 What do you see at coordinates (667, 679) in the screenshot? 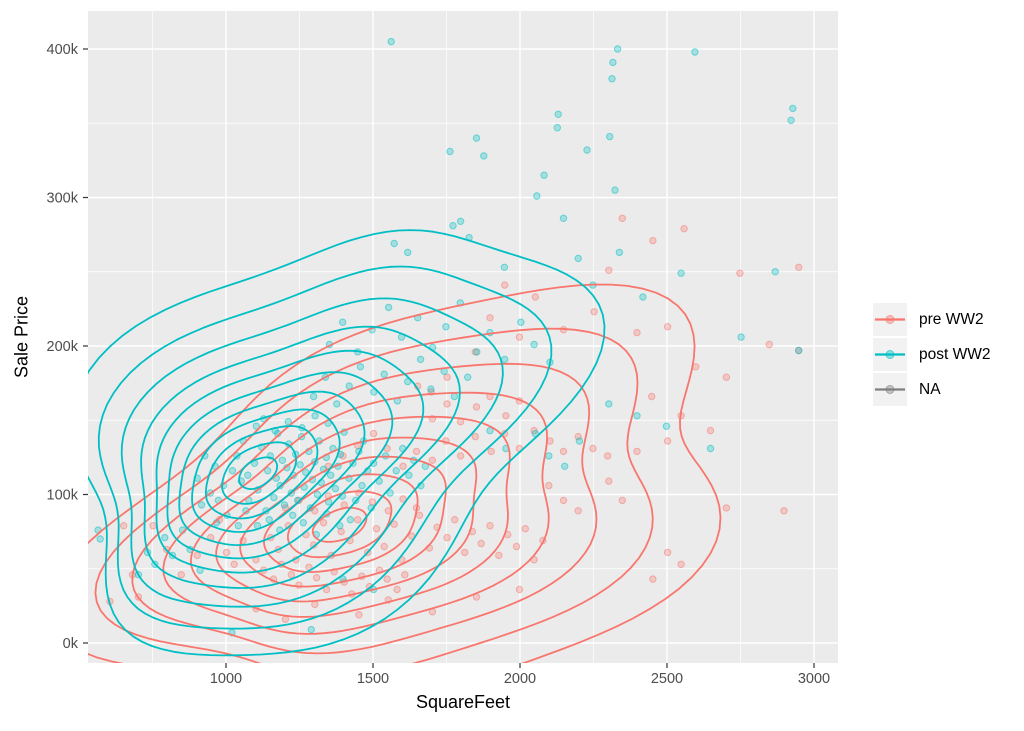
I see `x-tick-label: 2500` at bounding box center [667, 679].